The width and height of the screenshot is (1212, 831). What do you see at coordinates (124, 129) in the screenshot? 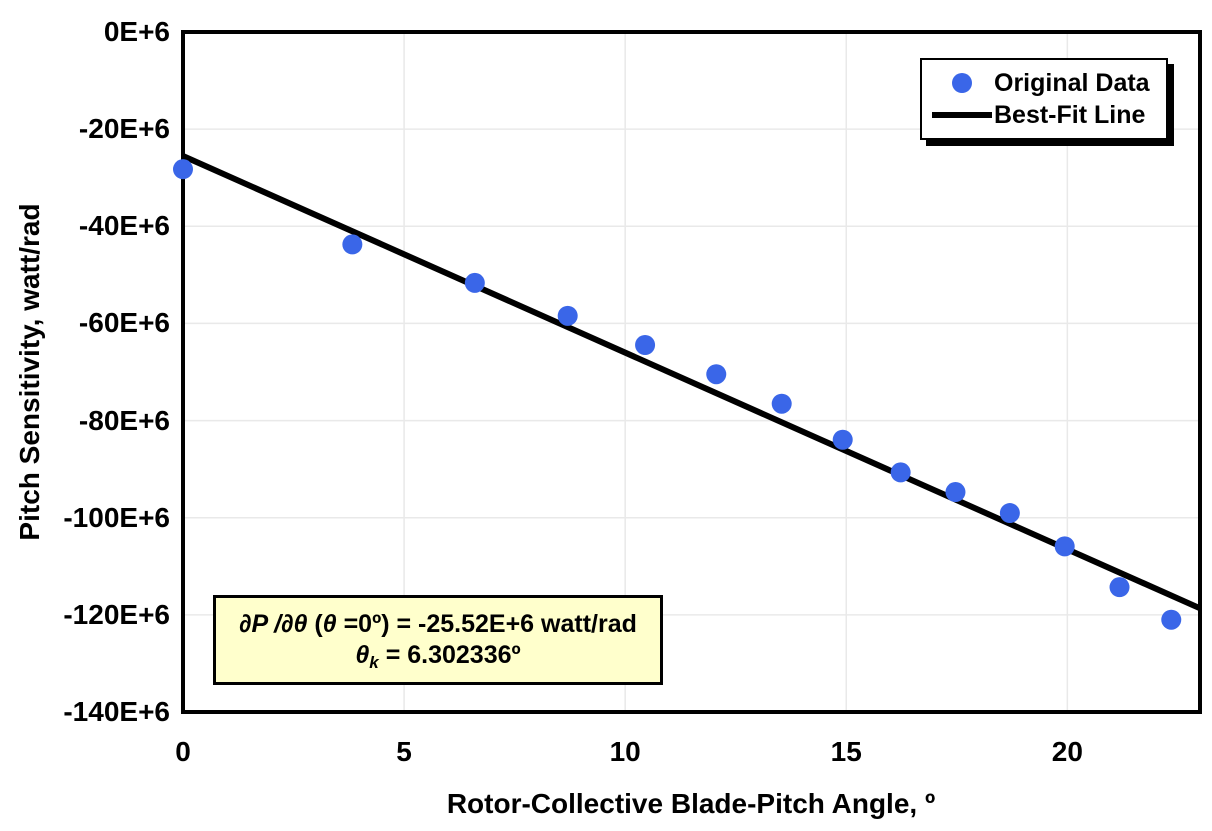
I see `y-tick-label: -20E+6` at bounding box center [124, 129].